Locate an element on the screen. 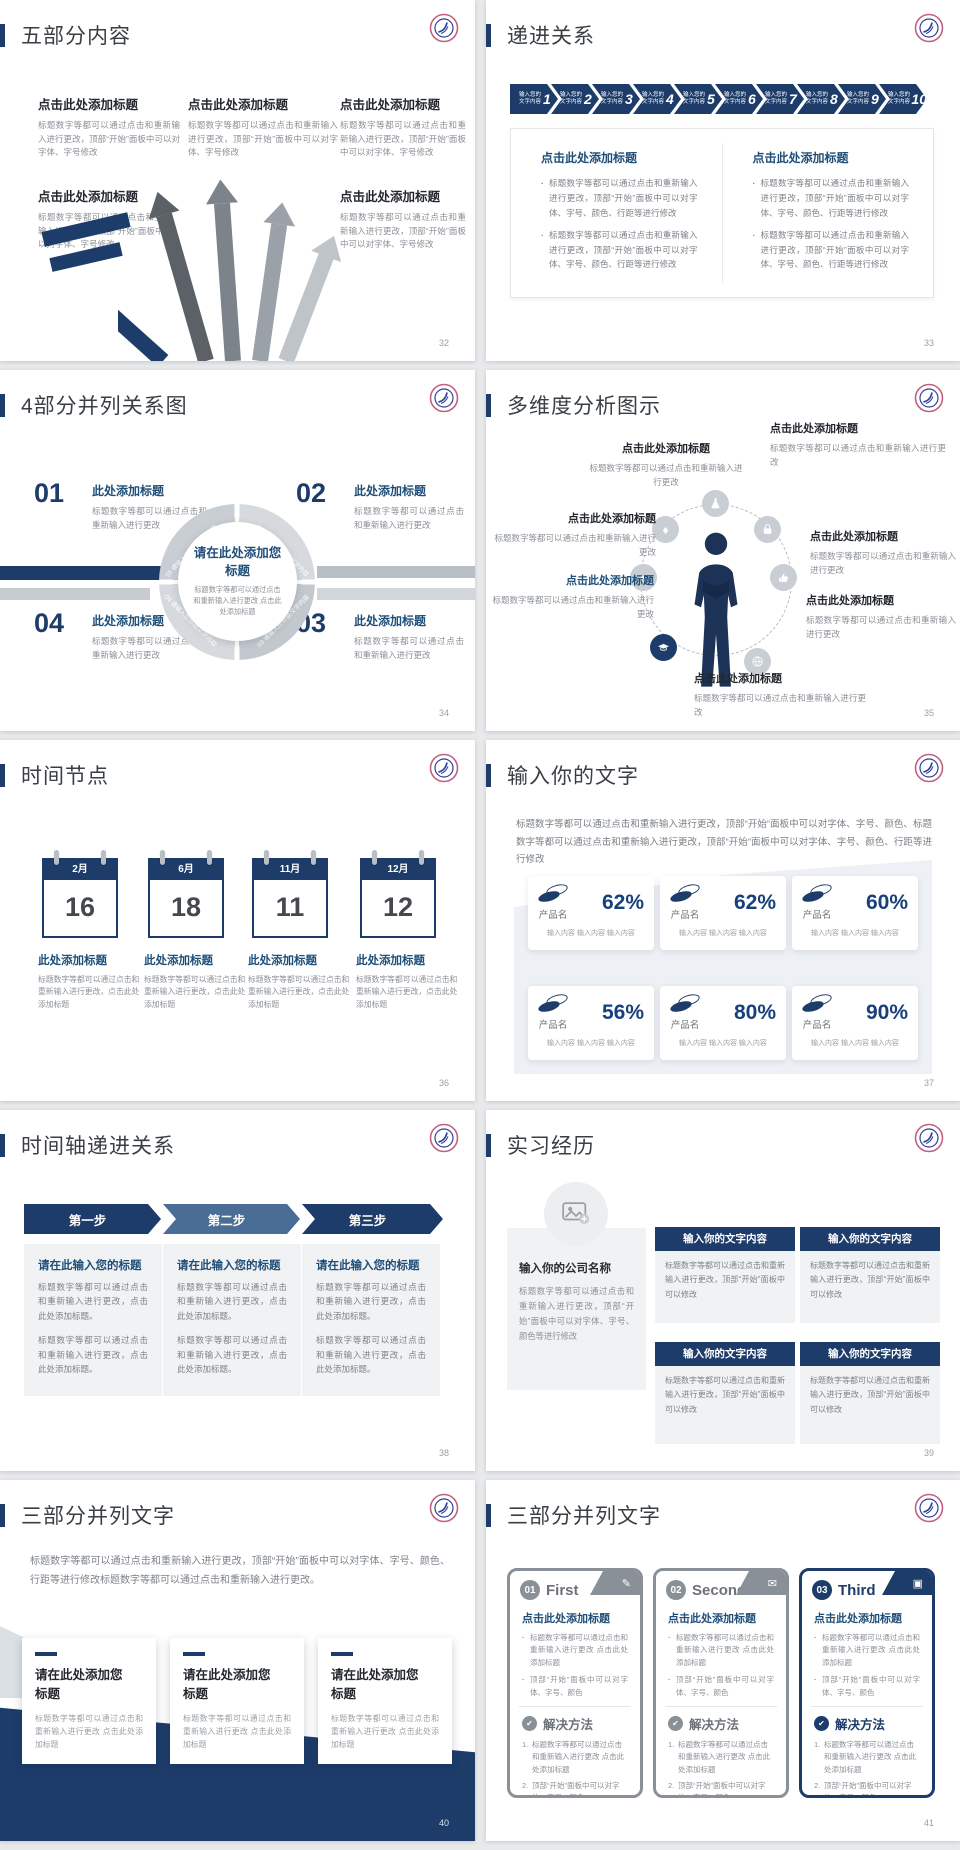  slide-title-block: 三部分并列文字 is located at coordinates (573, 1515).